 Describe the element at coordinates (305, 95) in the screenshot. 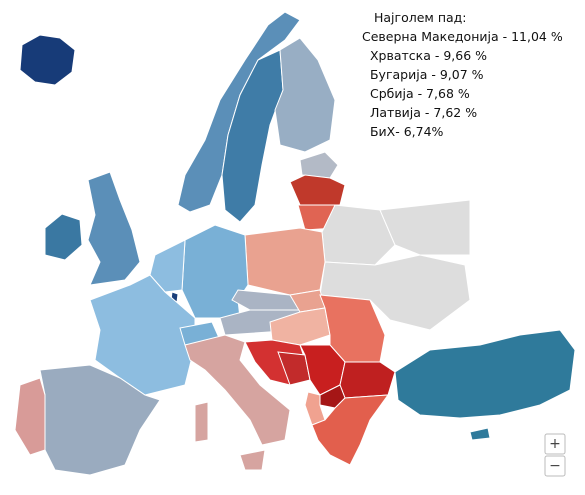

I see `finland` at that location.